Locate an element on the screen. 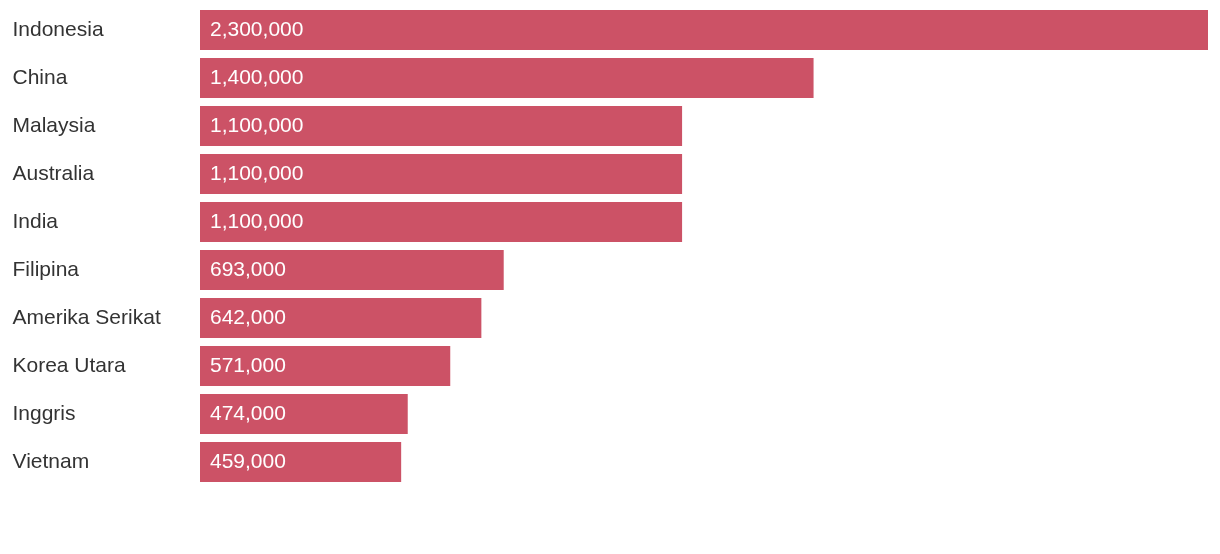 The image size is (1220, 554). data-label: 1,400,000 is located at coordinates (257, 76).